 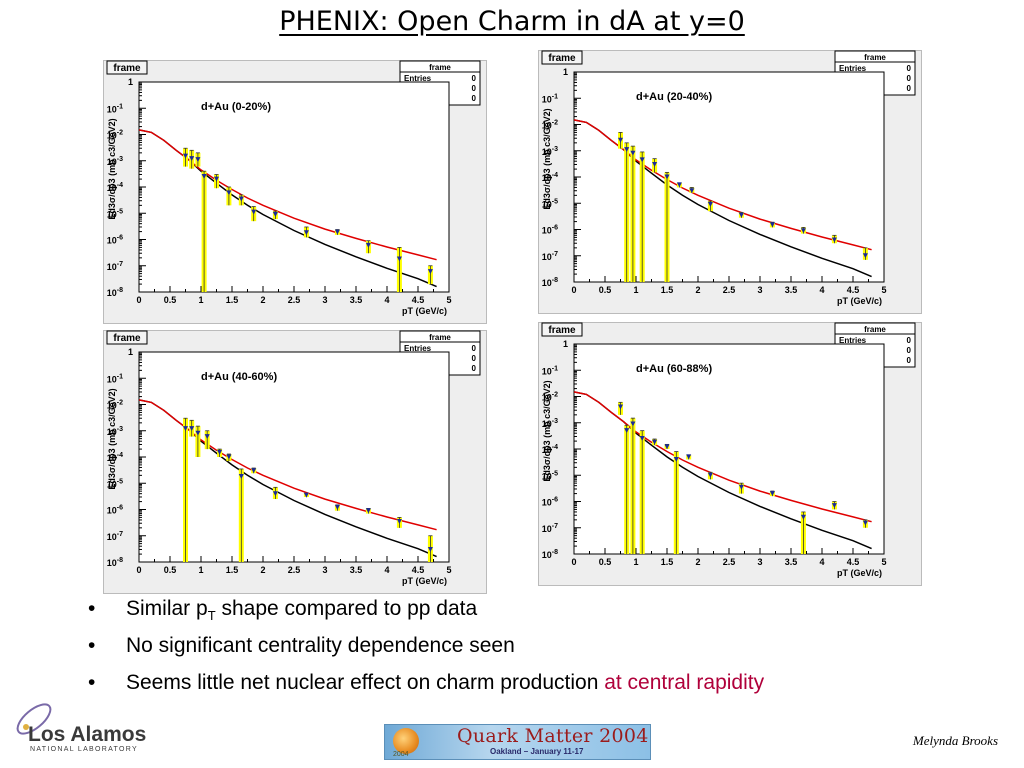 I want to click on banner-title: Quark Matter 2004, so click(x=553, y=736).